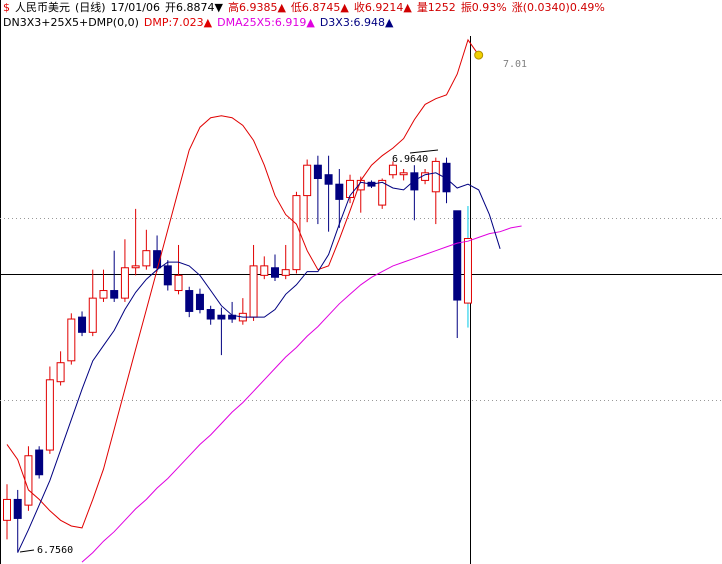 Image resolution: width=722 pixels, height=564 pixels. I want to click on header-item: 收6.9214▲, so click(382, 7).